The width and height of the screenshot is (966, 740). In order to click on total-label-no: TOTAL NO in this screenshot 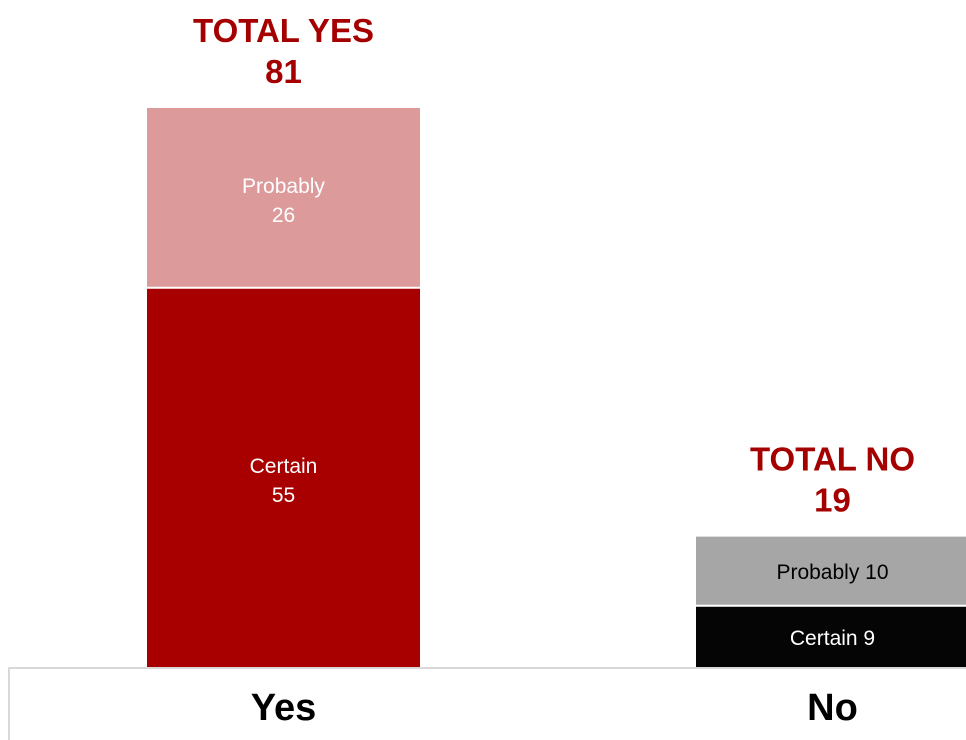, I will do `click(832, 459)`.